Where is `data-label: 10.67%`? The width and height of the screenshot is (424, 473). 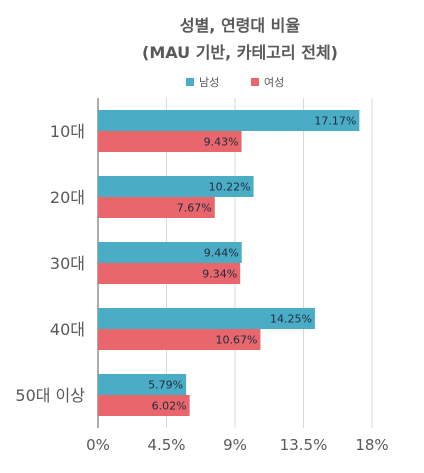 data-label: 10.67% is located at coordinates (236, 340).